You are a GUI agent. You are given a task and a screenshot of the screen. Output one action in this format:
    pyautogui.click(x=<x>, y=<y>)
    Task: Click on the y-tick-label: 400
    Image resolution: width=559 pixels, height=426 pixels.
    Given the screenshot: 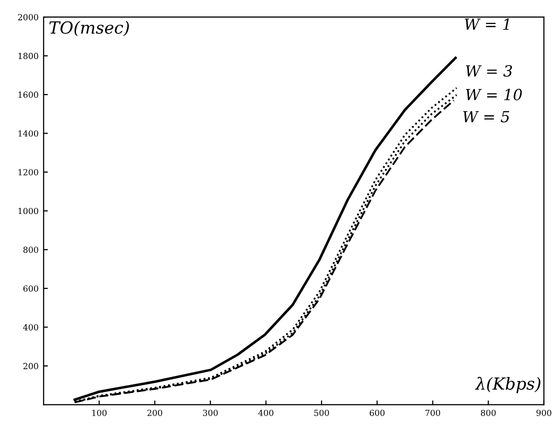 What is the action you would take?
    pyautogui.click(x=30, y=327)
    